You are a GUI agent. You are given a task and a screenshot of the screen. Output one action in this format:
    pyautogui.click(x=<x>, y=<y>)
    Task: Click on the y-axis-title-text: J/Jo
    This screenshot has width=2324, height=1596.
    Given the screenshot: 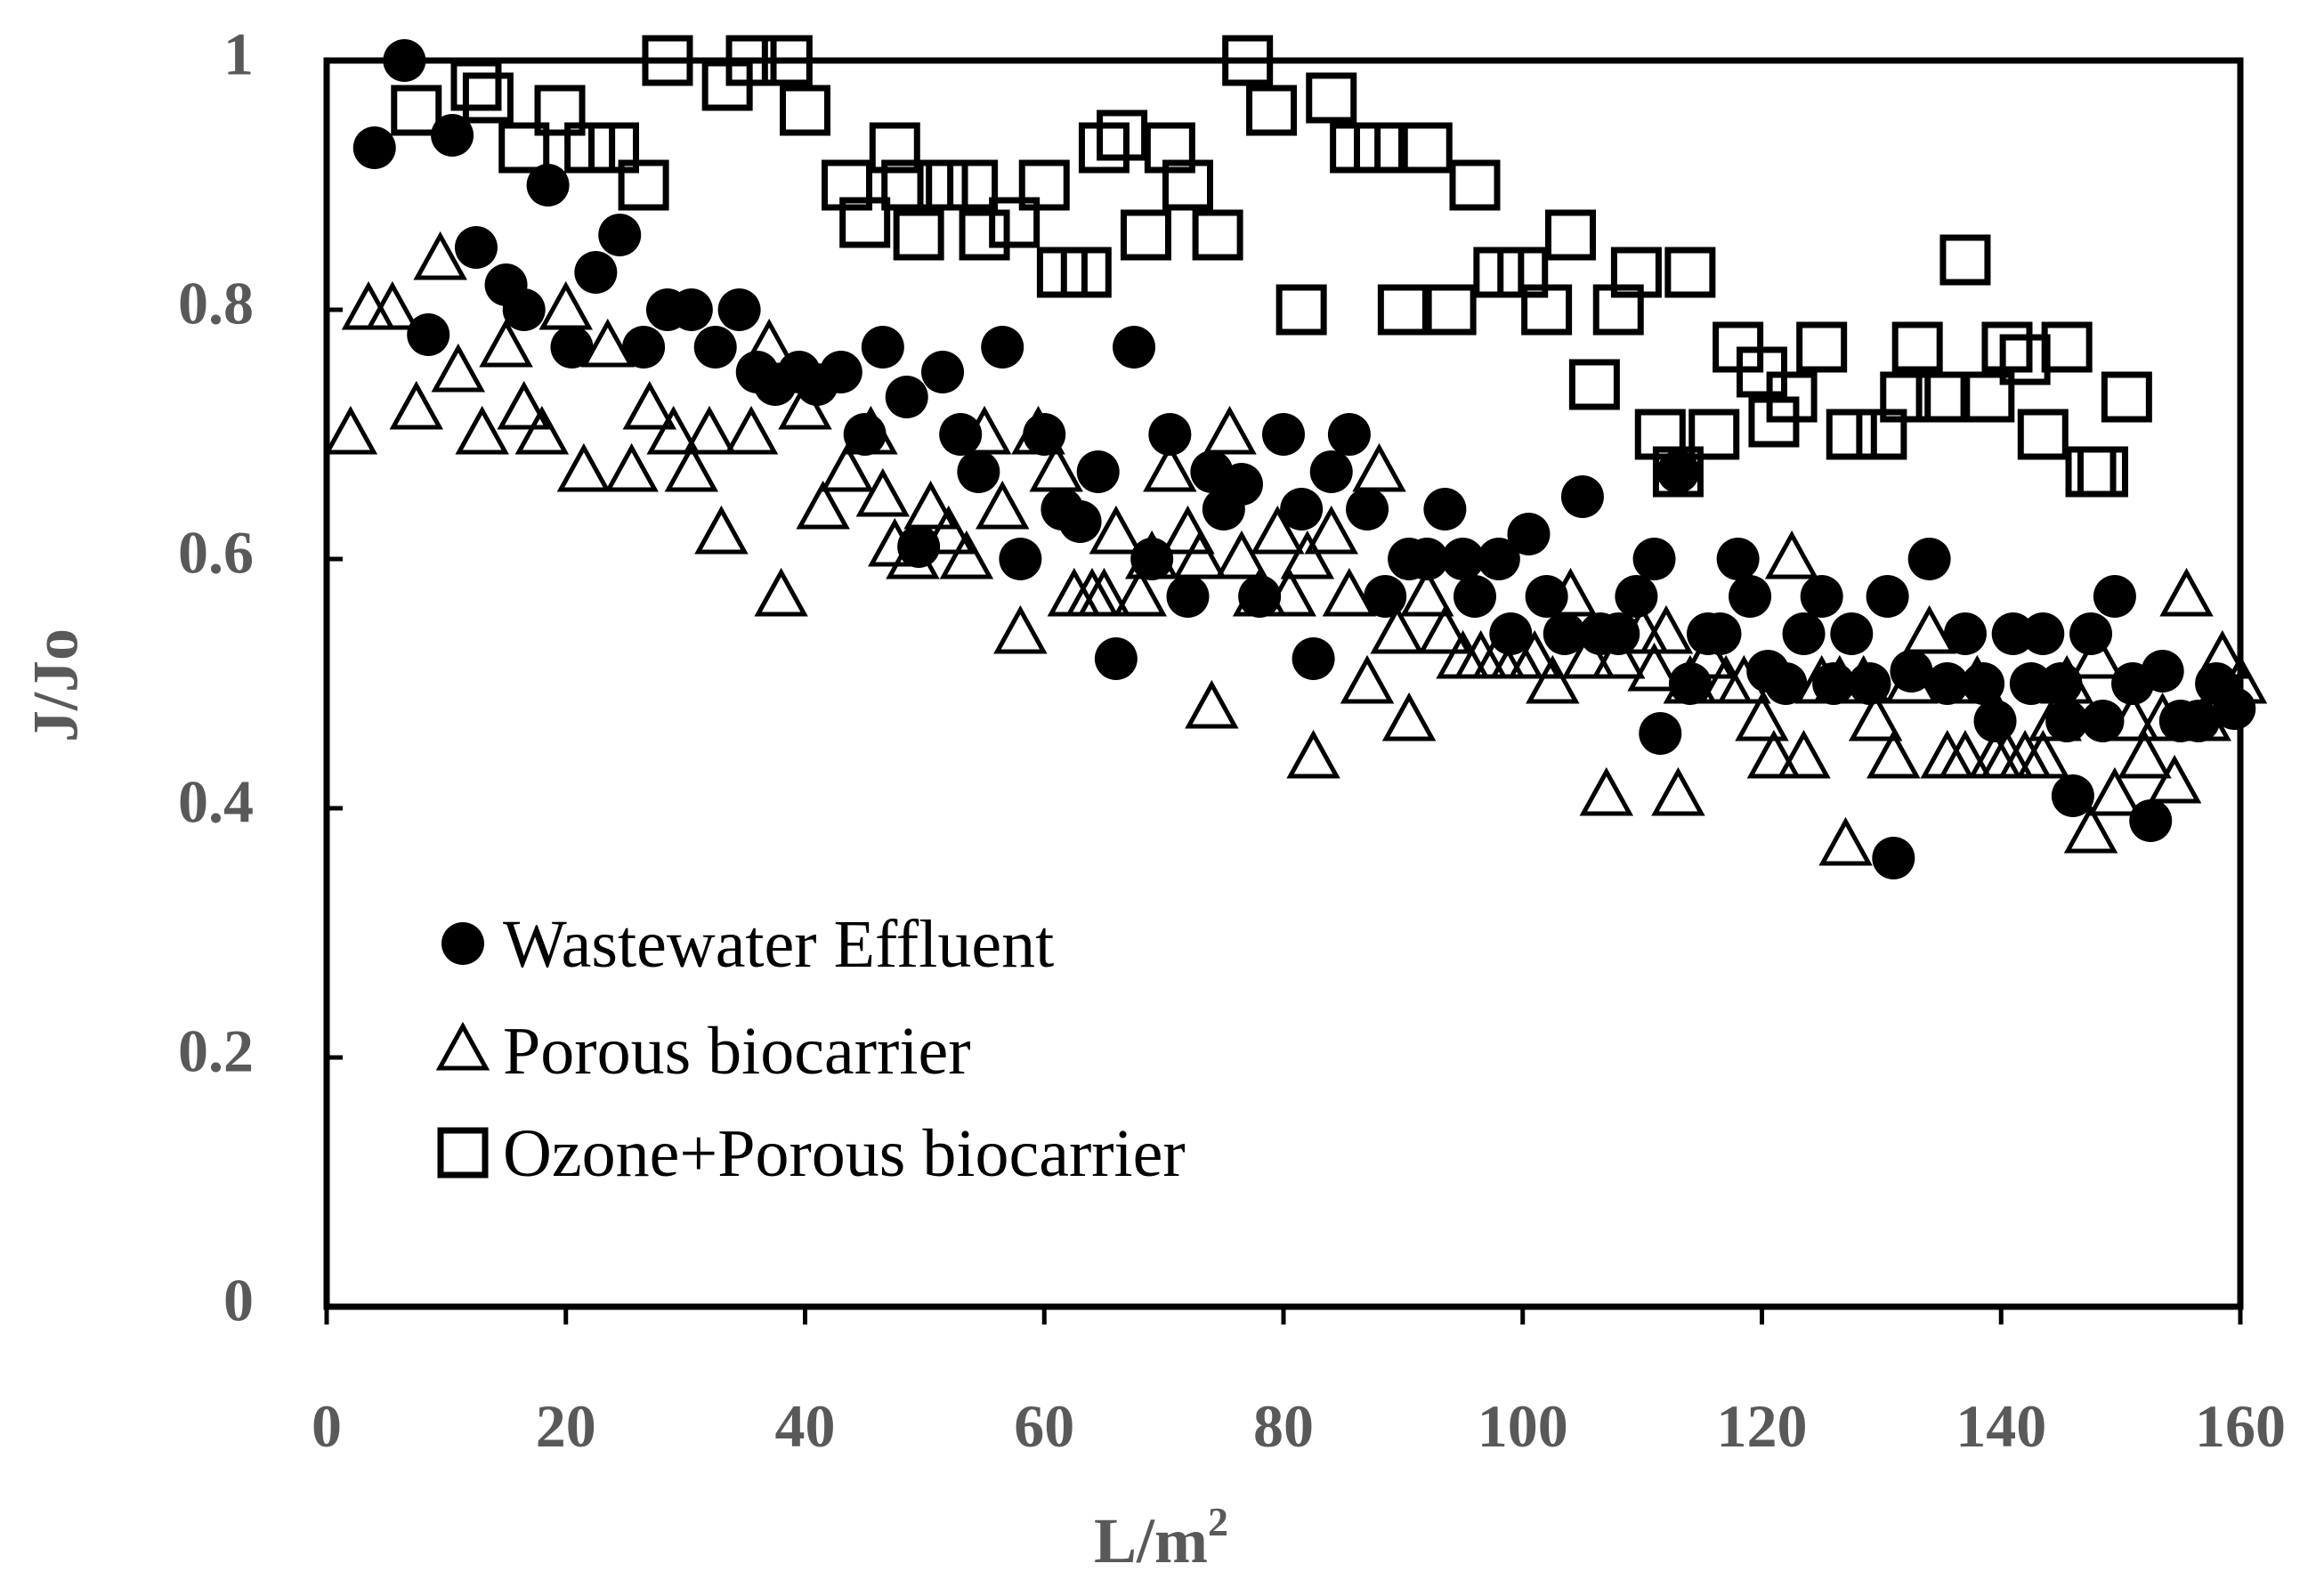 What is the action you would take?
    pyautogui.click(x=56, y=685)
    